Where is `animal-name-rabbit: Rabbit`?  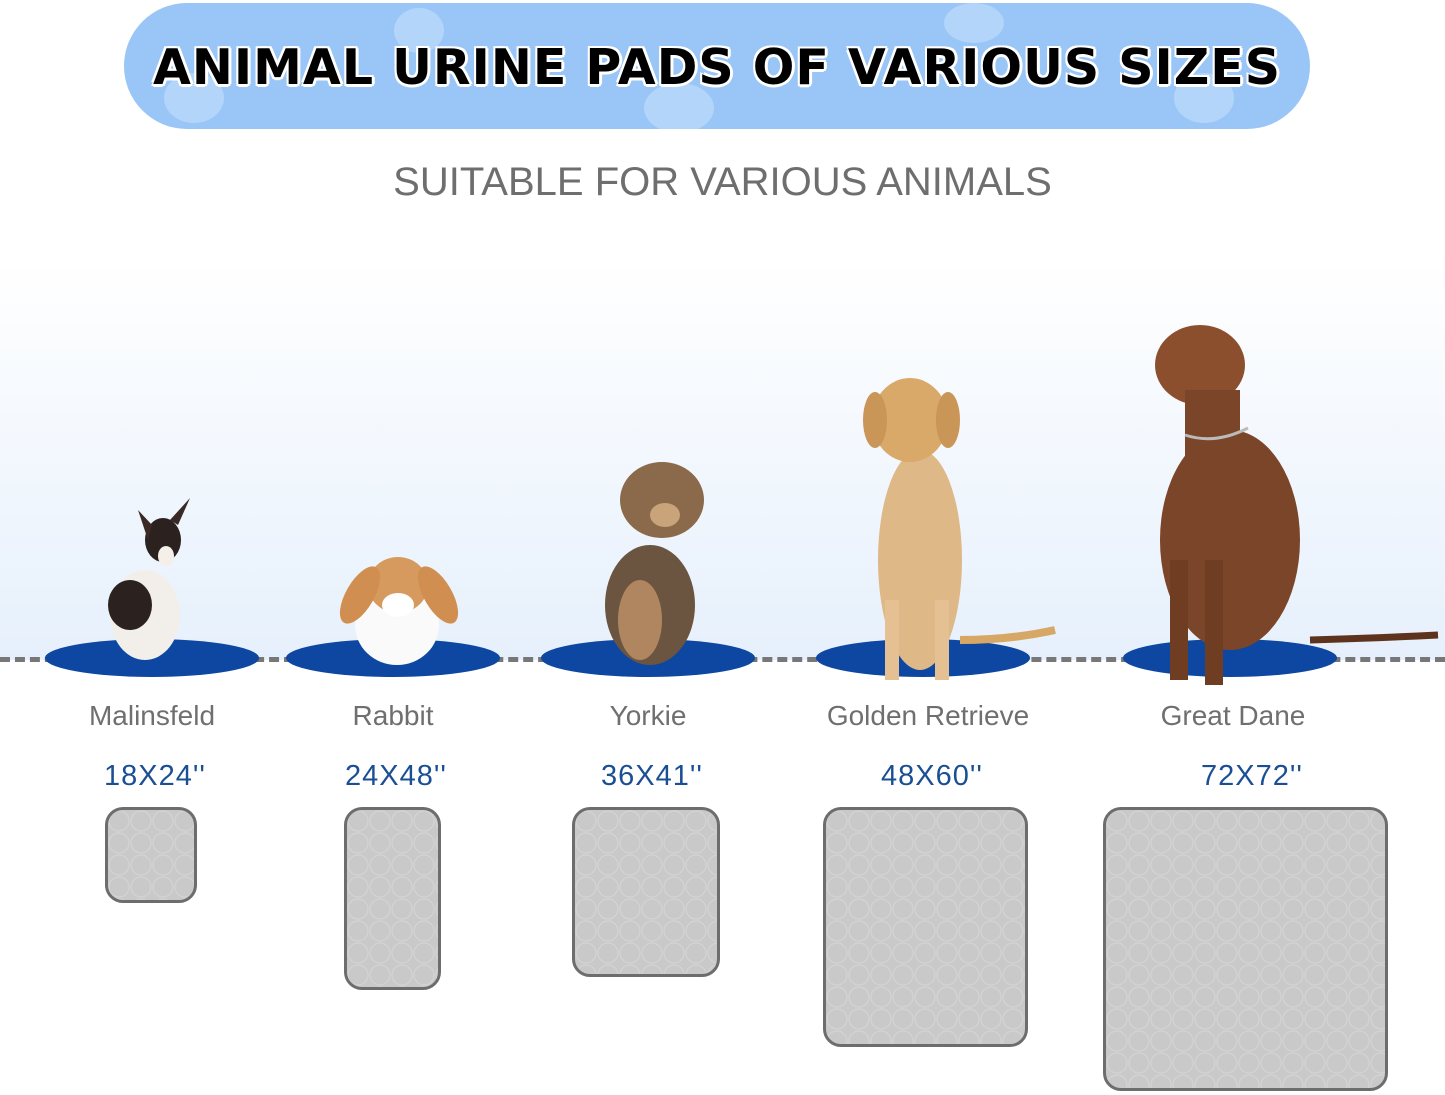 animal-name-rabbit: Rabbit is located at coordinates (393, 715).